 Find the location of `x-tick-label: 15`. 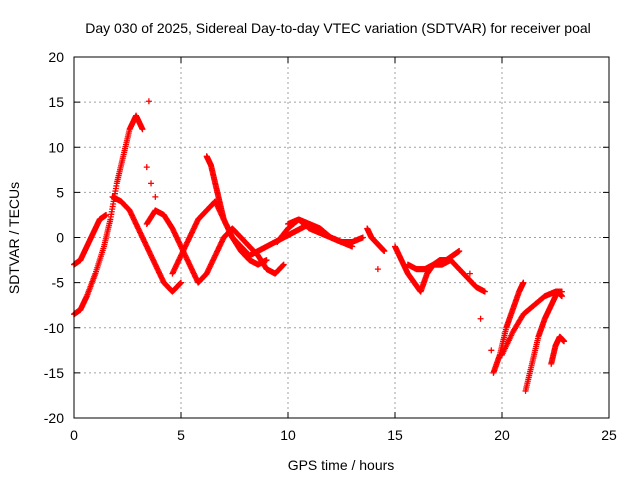

x-tick-label: 15 is located at coordinates (395, 435).